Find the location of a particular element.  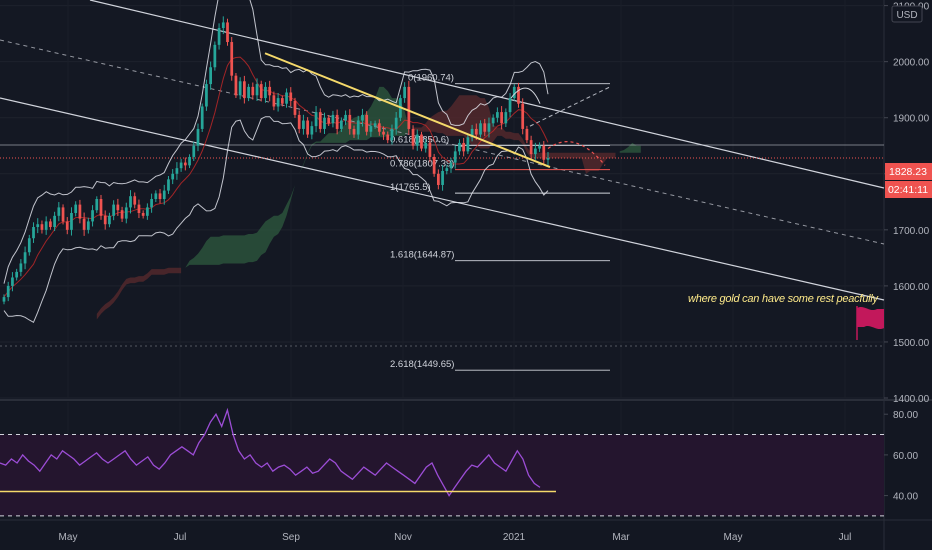

fib-level-label: 0.618(1850.6) is located at coordinates (419, 139).